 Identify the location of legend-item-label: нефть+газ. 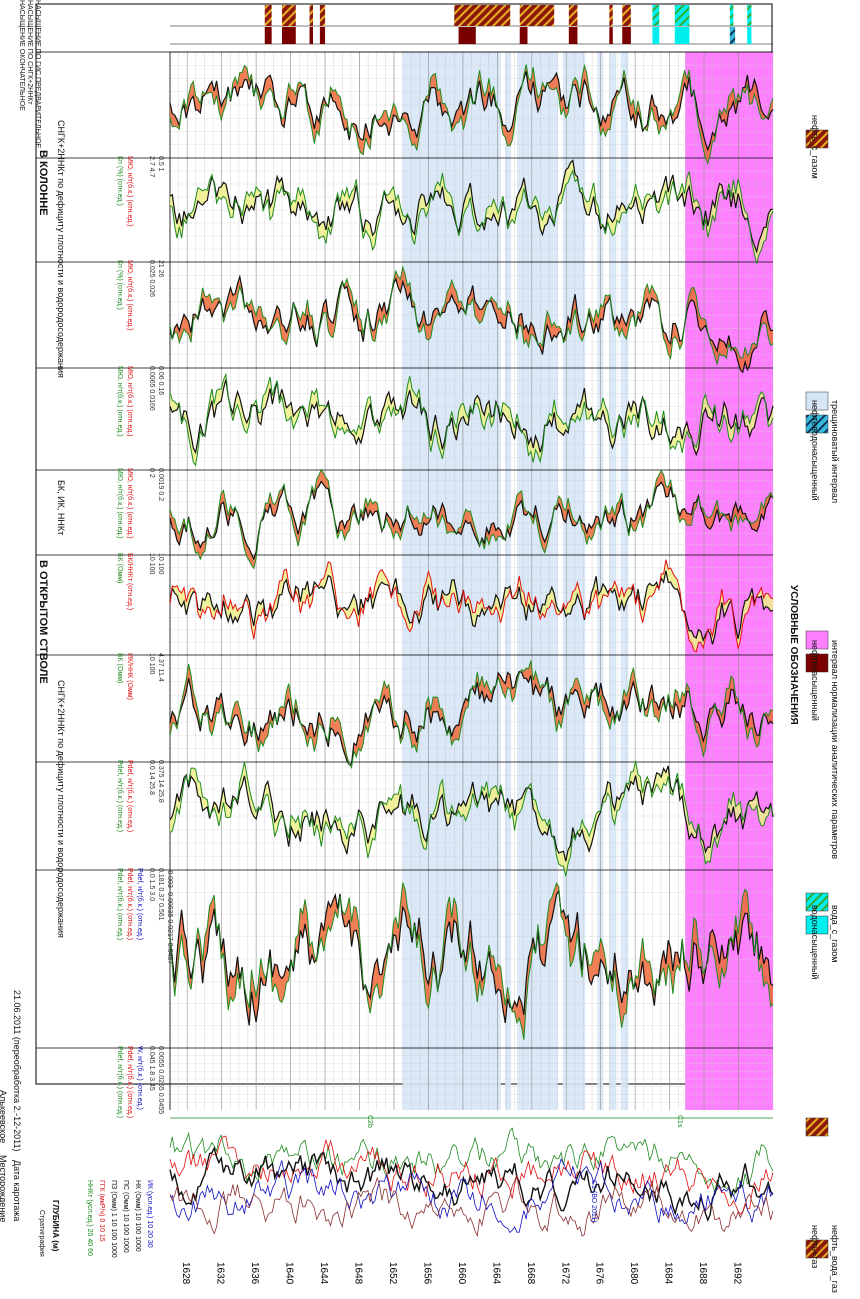
(815, 1247).